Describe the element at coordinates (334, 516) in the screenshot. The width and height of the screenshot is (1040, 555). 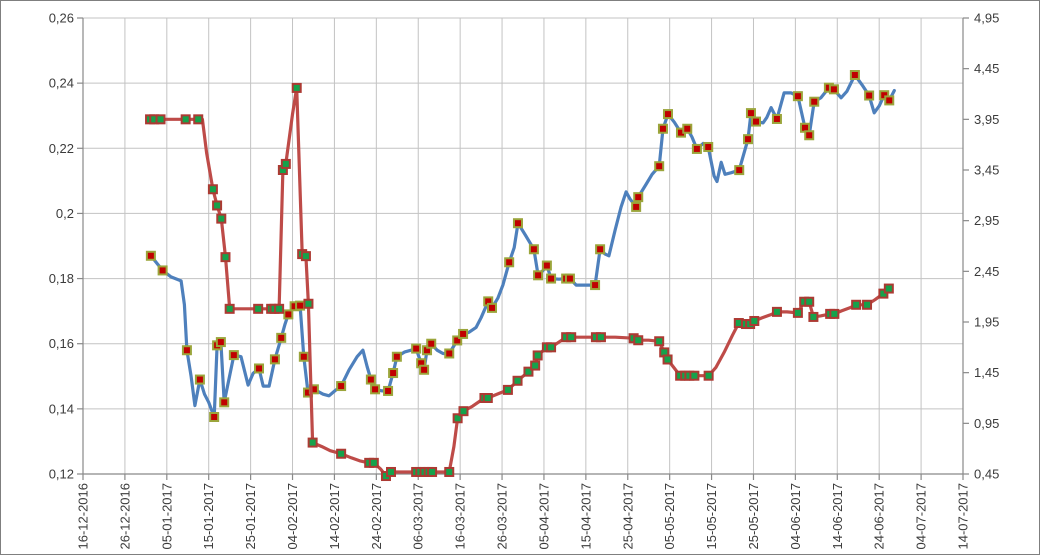
I see `x-tick-label: 14-02-2017` at that location.